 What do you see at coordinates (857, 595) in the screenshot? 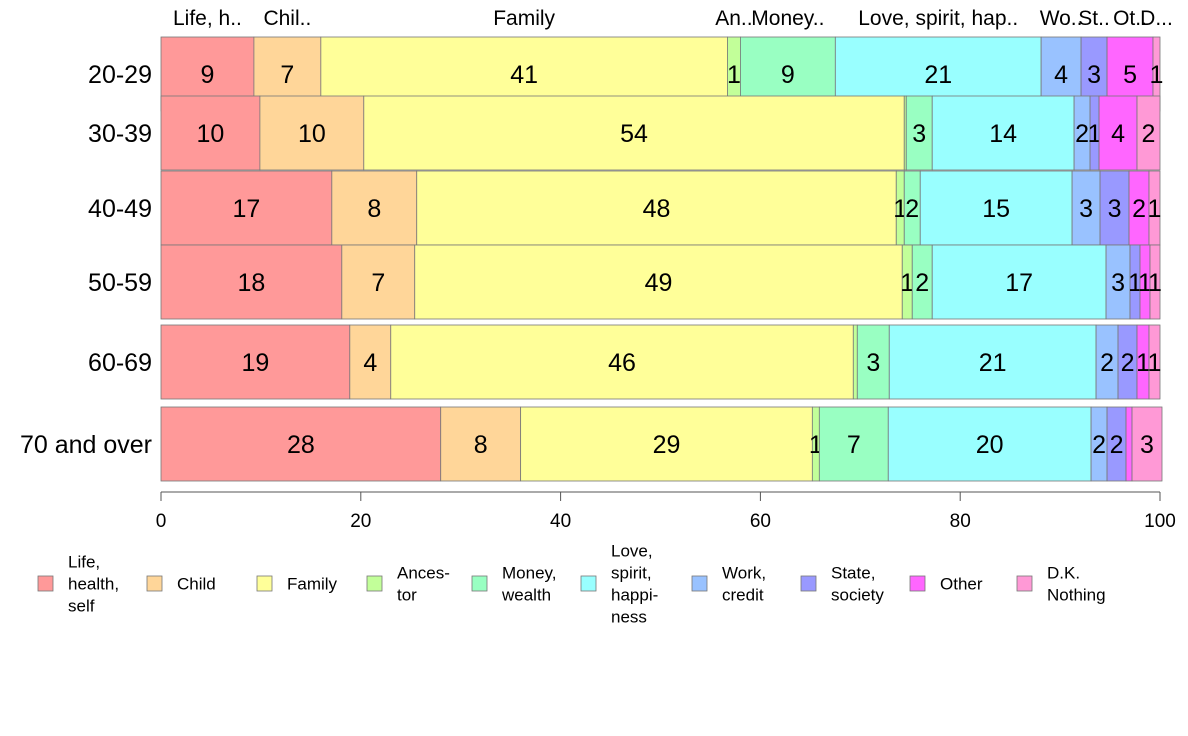
I see `legend-label: society` at bounding box center [857, 595].